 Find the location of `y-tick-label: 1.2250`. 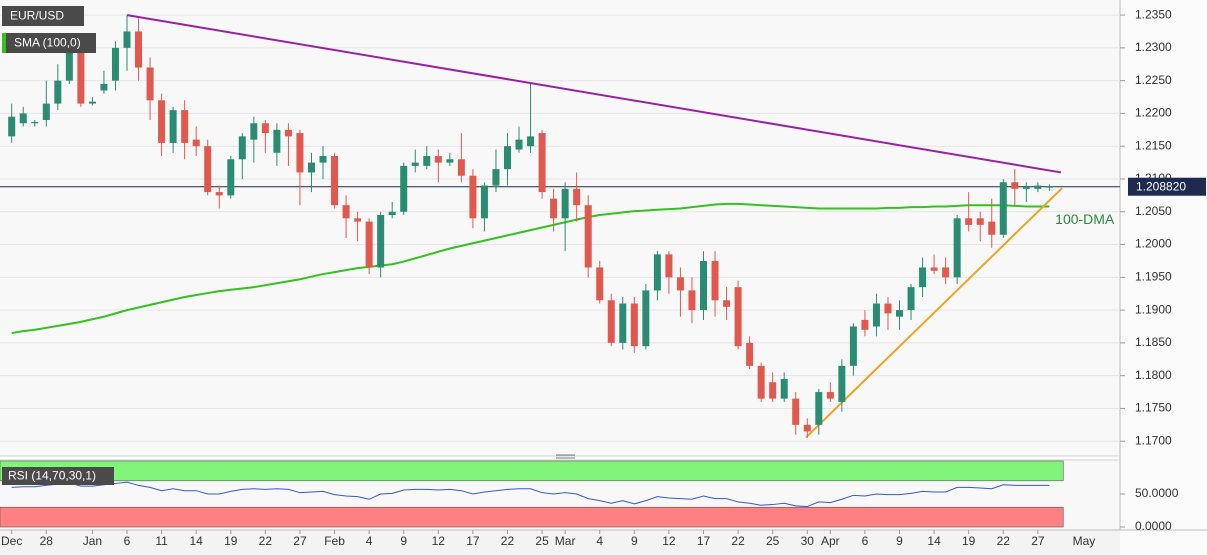

y-tick-label: 1.2250 is located at coordinates (1153, 80).